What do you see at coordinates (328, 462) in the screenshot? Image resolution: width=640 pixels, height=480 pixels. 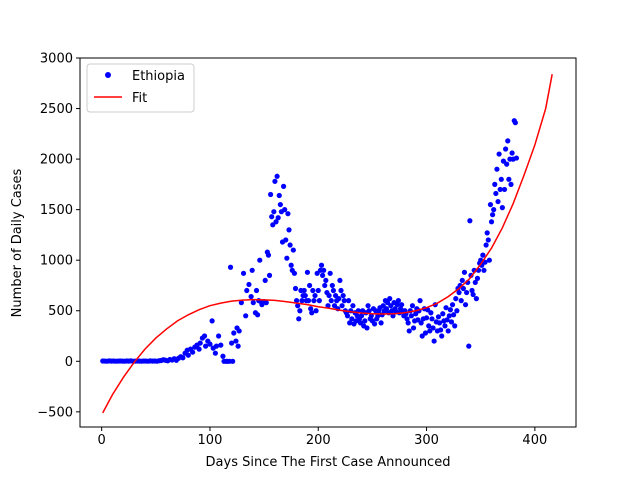 I see `x-axis-label: Days Since The First Case Announced` at bounding box center [328, 462].